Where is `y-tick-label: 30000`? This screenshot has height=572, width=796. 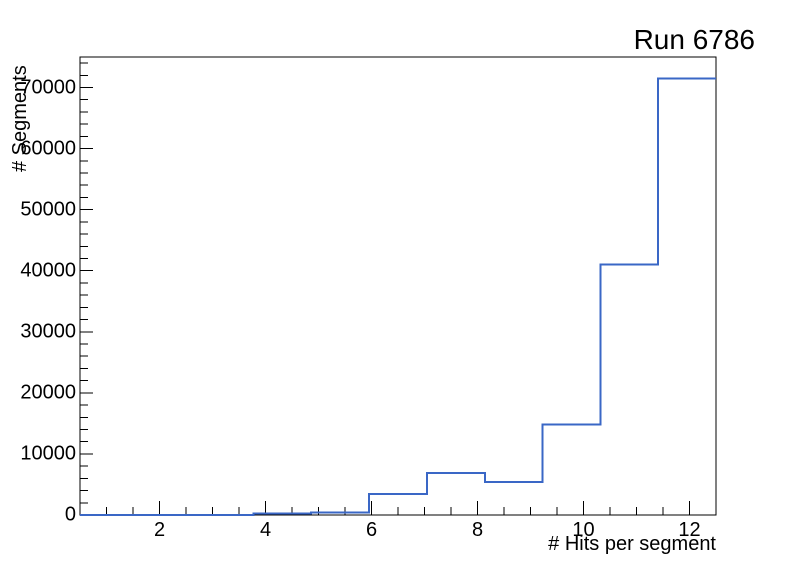
y-tick-label: 30000 is located at coordinates (48, 331).